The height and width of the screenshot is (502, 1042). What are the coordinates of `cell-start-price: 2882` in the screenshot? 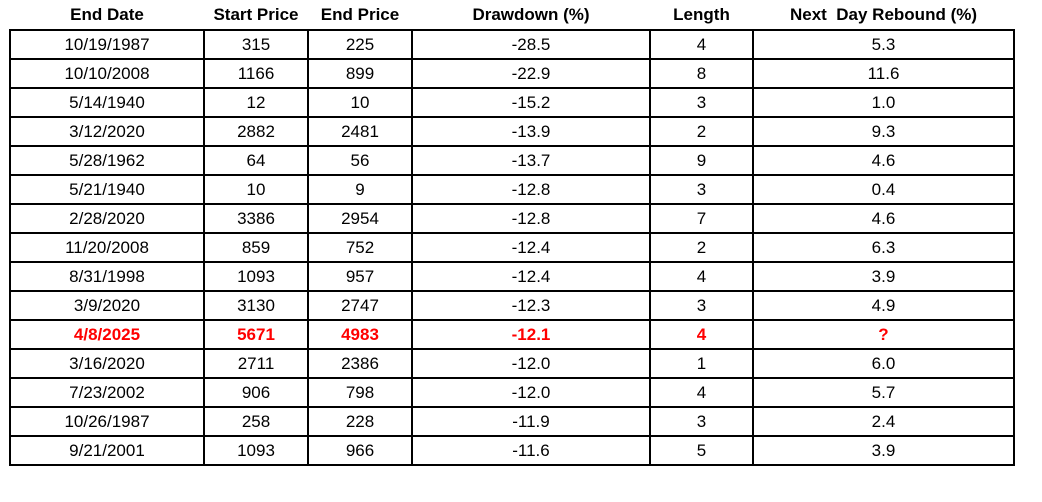 It's located at (256, 131).